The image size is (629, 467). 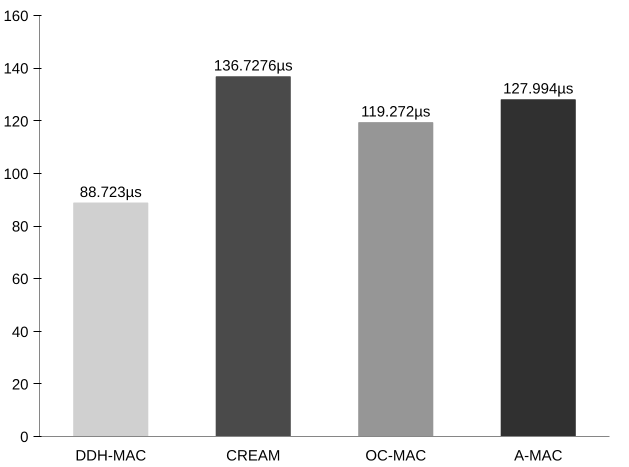 What do you see at coordinates (20, 279) in the screenshot?
I see `y-tick-label: 60` at bounding box center [20, 279].